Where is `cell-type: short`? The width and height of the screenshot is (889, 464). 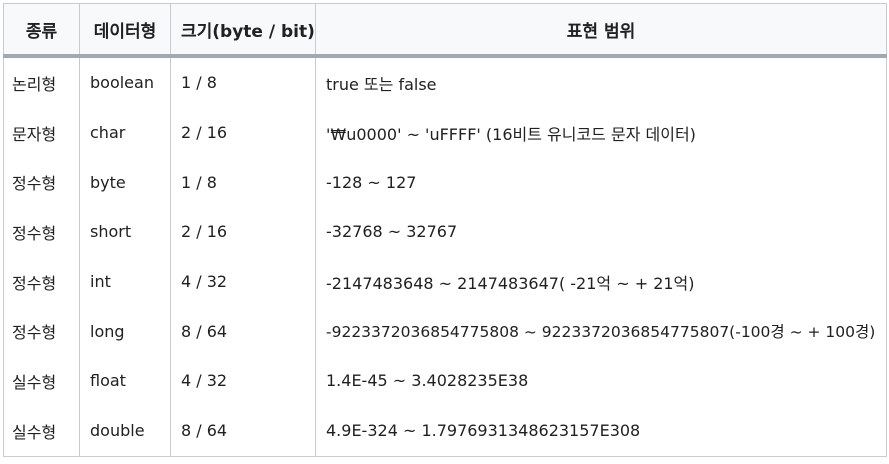 cell-type: short is located at coordinates (125, 232).